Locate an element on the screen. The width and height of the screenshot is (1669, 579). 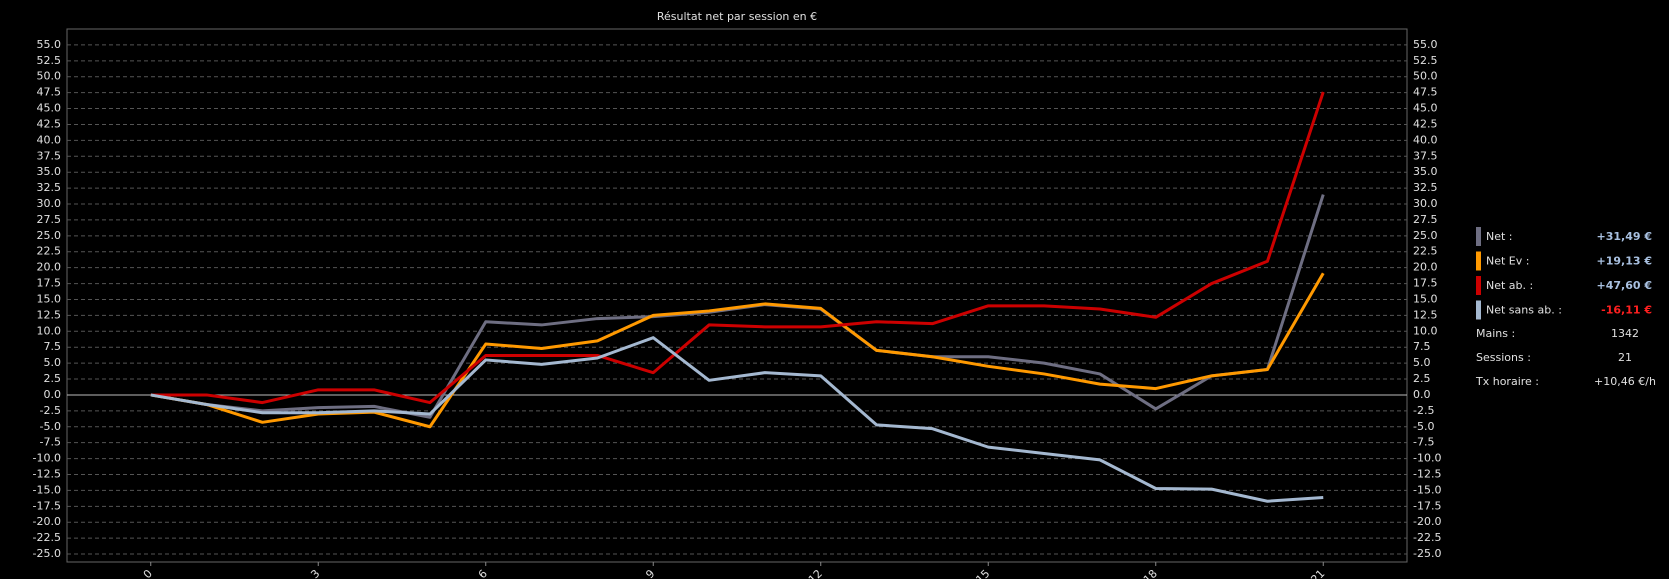
y-tick-label: -22.5 is located at coordinates (47, 537).